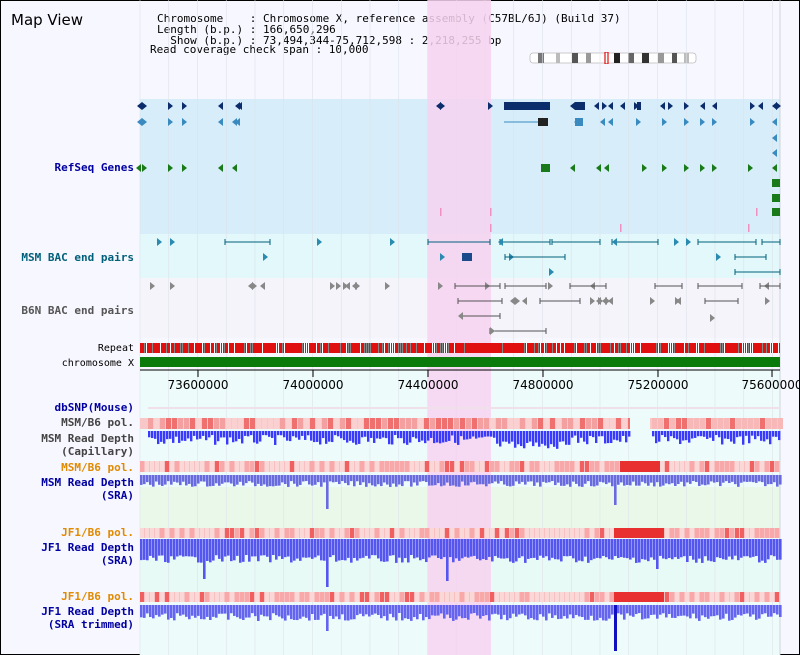  Describe the element at coordinates (460, 348) in the screenshot. I see `repeat-track` at that location.